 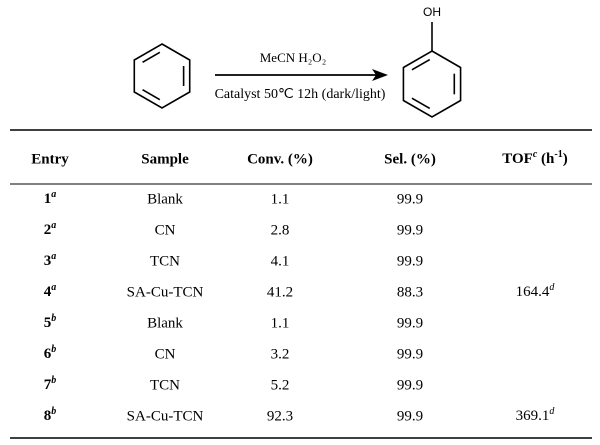 I want to click on column-header: TOFc (h-1), so click(x=534, y=158).